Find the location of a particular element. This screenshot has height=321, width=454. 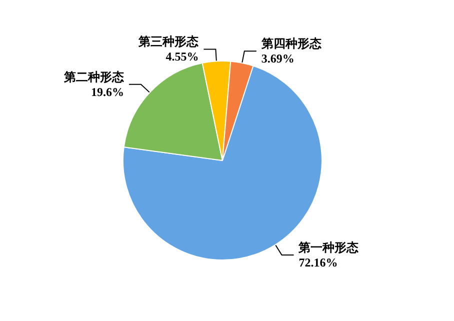

data-label: 3.69% is located at coordinates (277, 59).